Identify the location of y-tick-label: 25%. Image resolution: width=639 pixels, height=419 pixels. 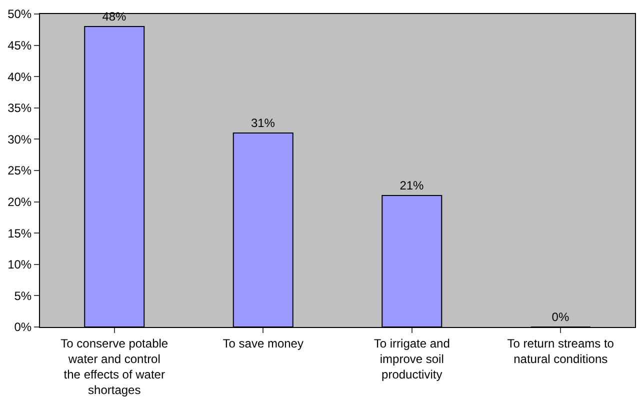
(20, 171).